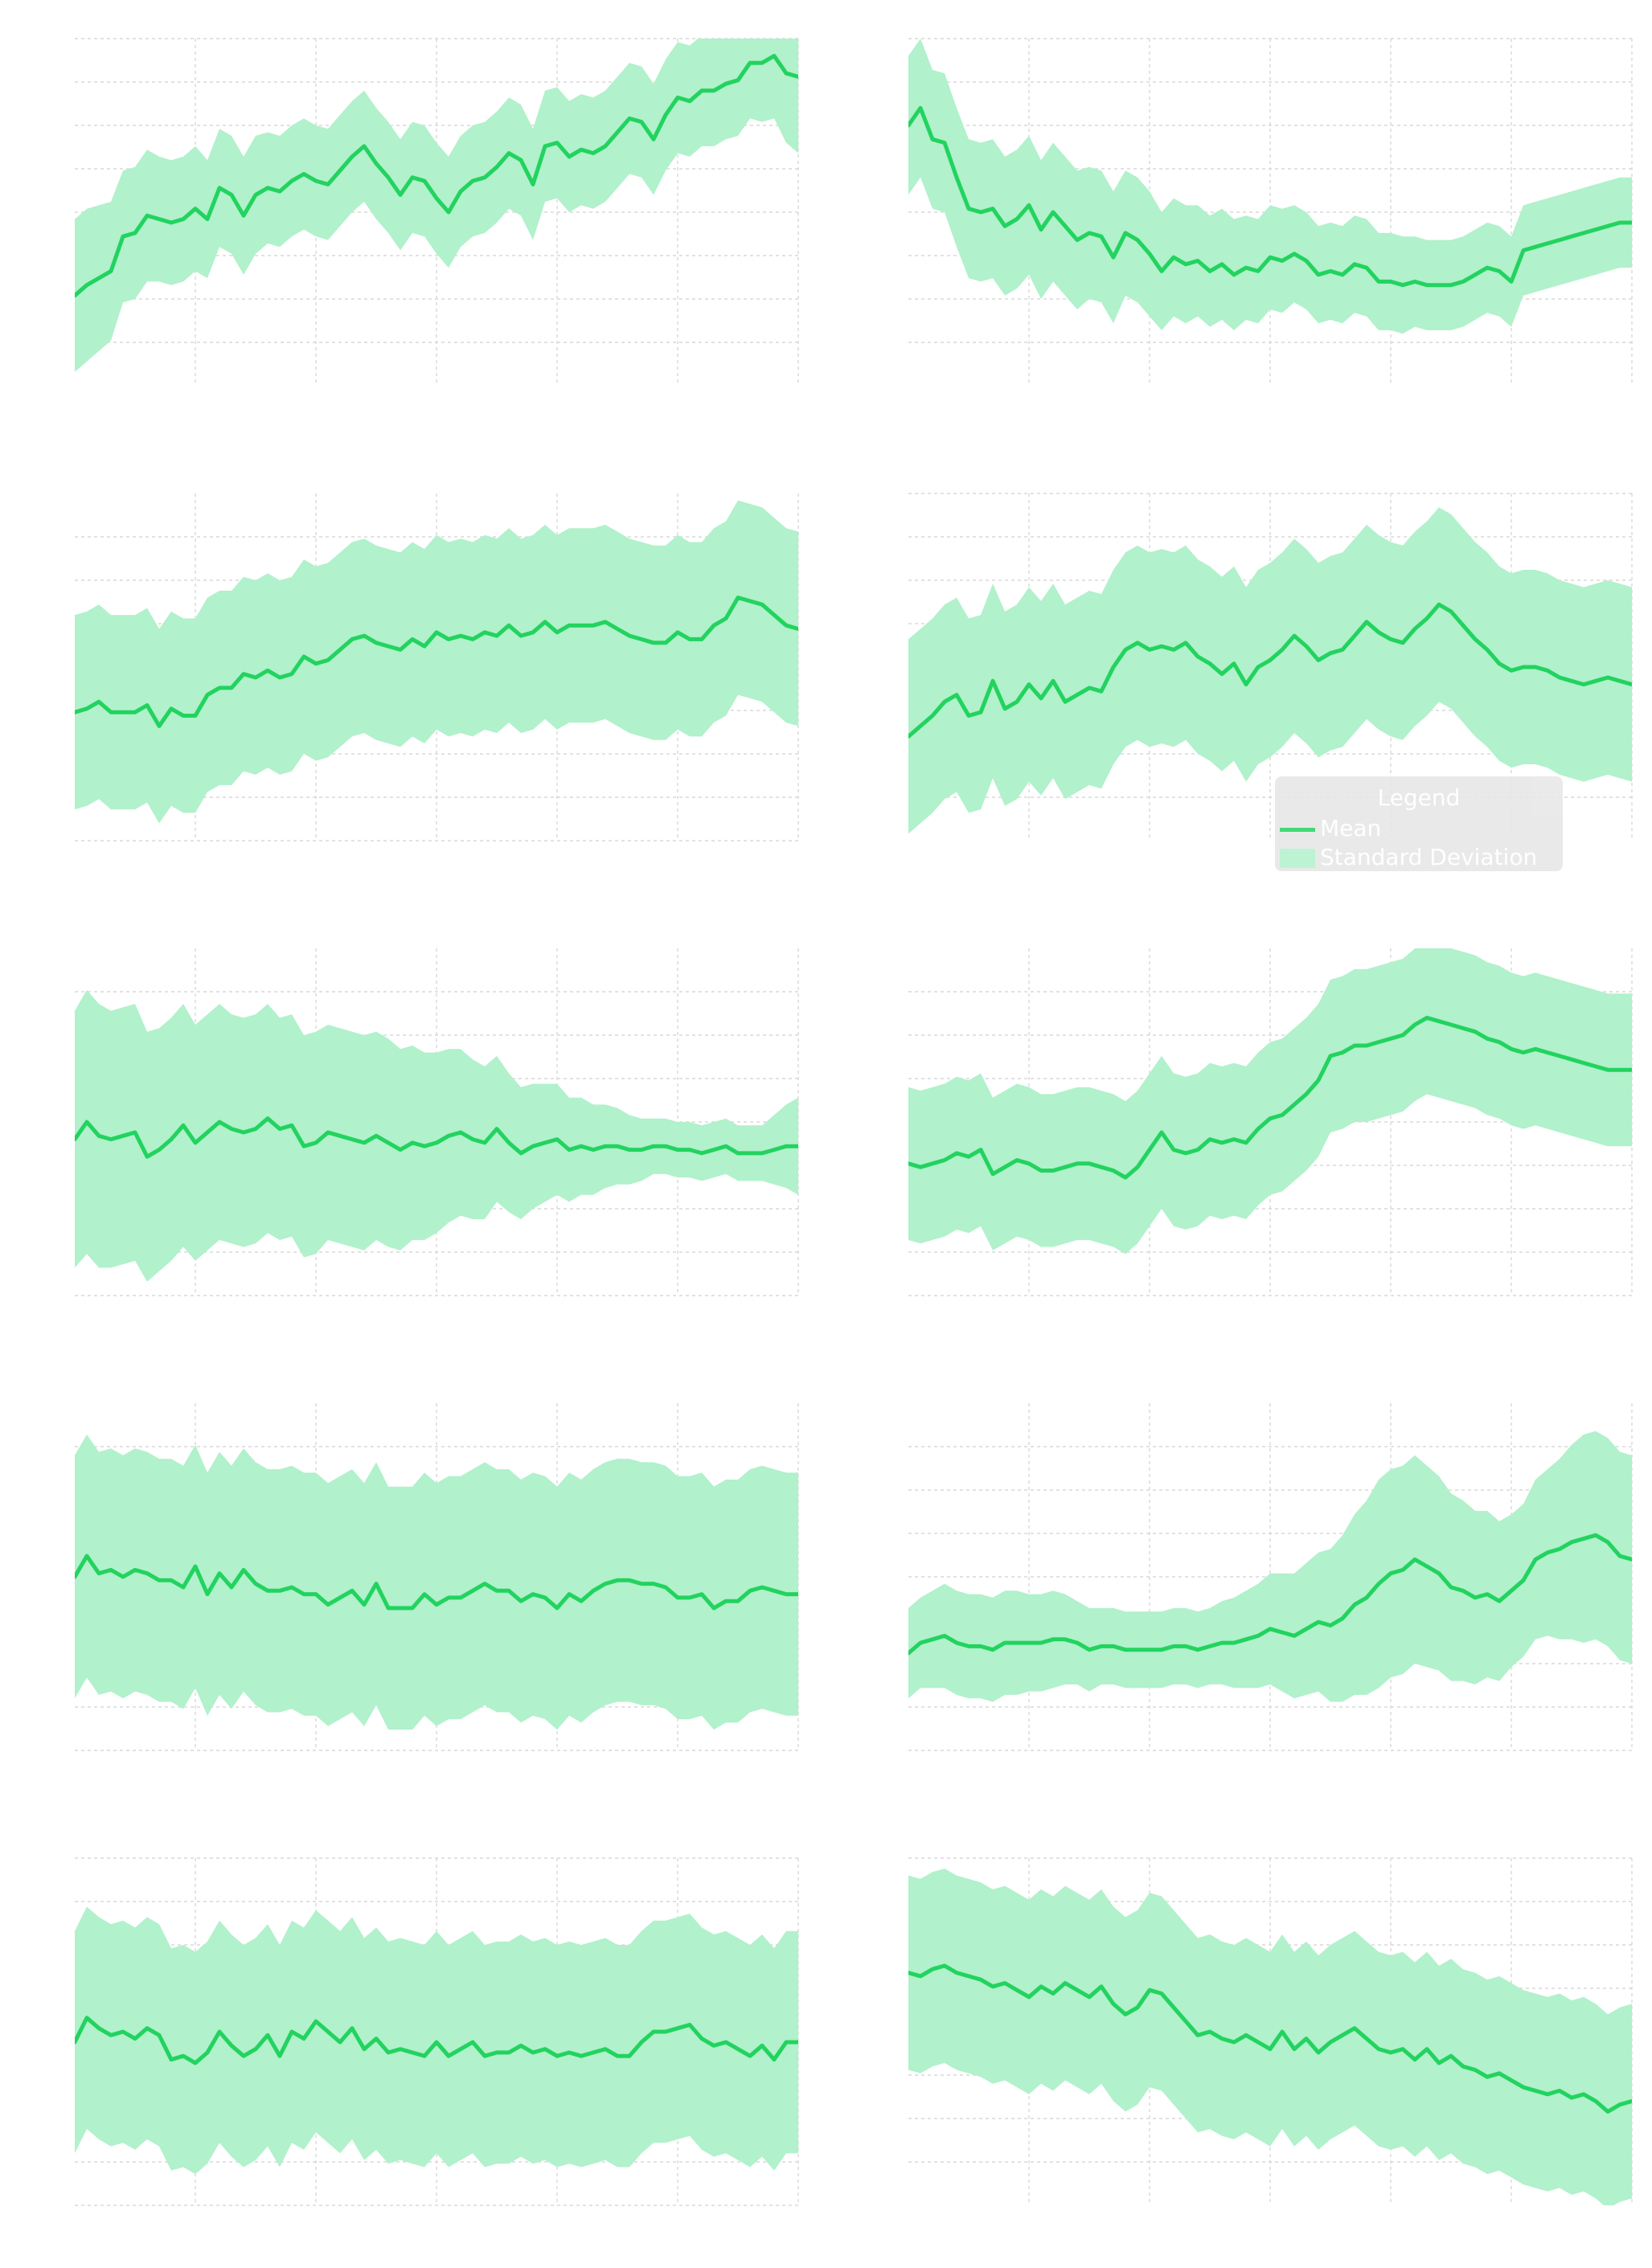 The width and height of the screenshot is (1652, 2268). What do you see at coordinates (1351, 828) in the screenshot?
I see `legend-mean-label: Mean` at bounding box center [1351, 828].